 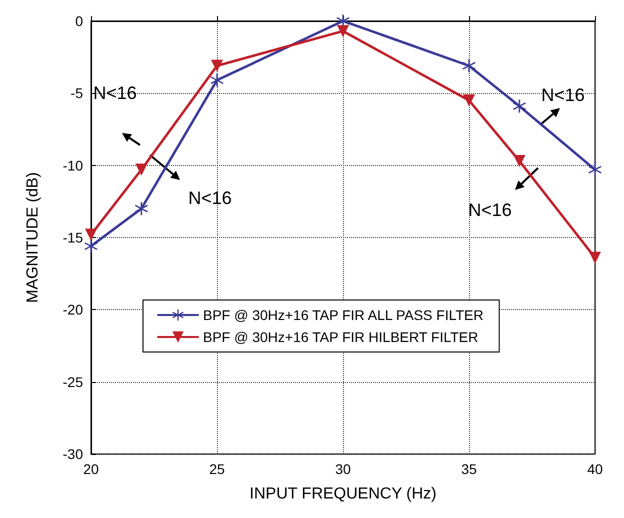 I want to click on y-tick-label: -20, so click(x=73, y=310).